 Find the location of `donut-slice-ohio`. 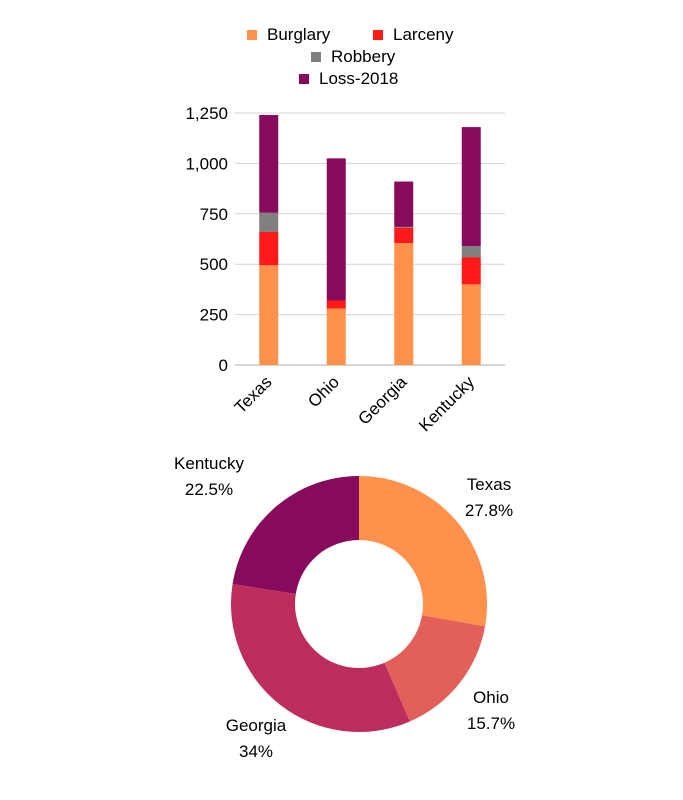

donut-slice-ohio is located at coordinates (435, 668).